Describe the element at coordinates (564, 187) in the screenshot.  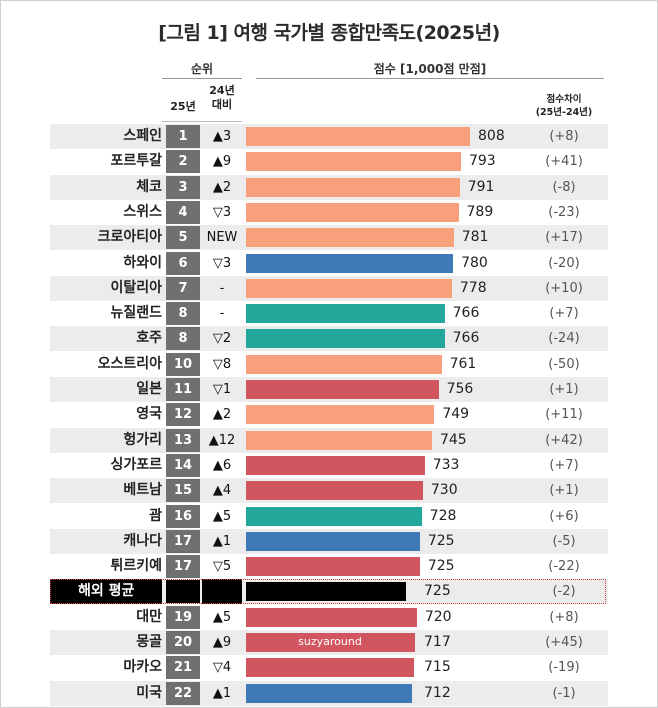
I see `score-diff: (-8)` at that location.